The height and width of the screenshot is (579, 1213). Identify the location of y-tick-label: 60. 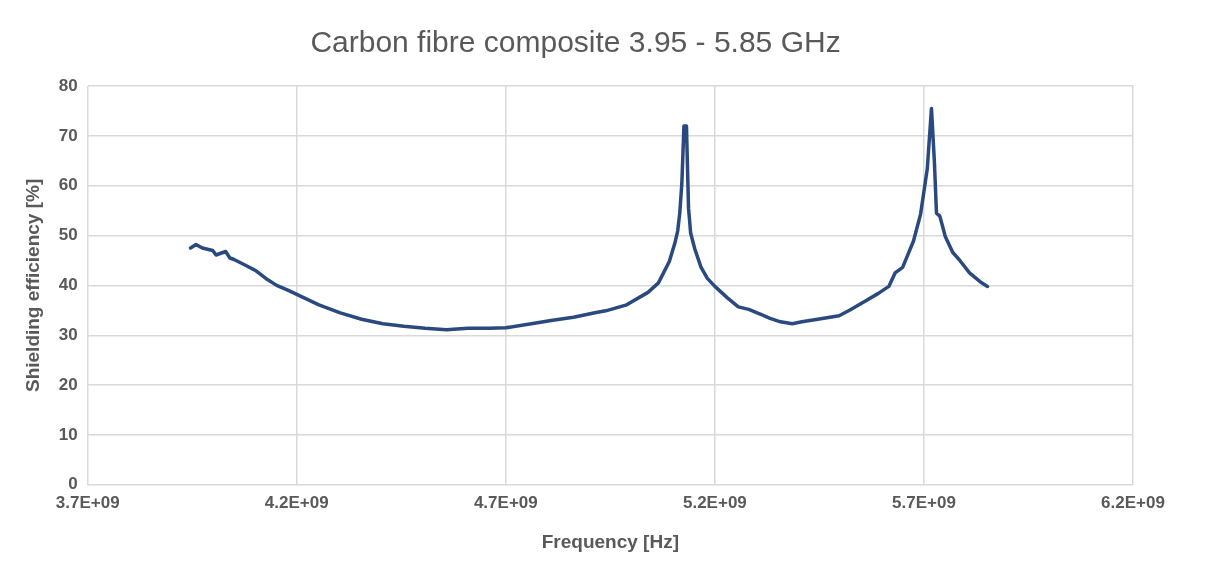
(68, 185).